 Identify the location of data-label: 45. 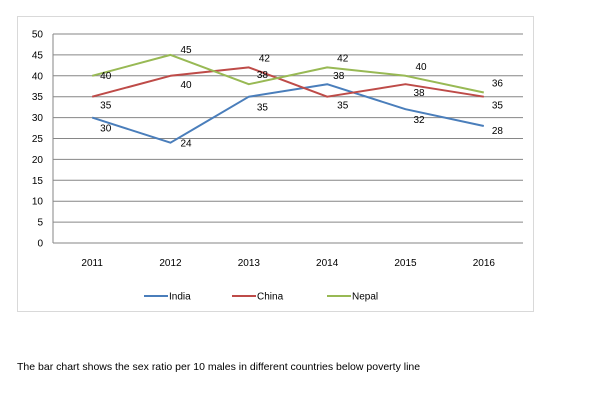
(187, 50).